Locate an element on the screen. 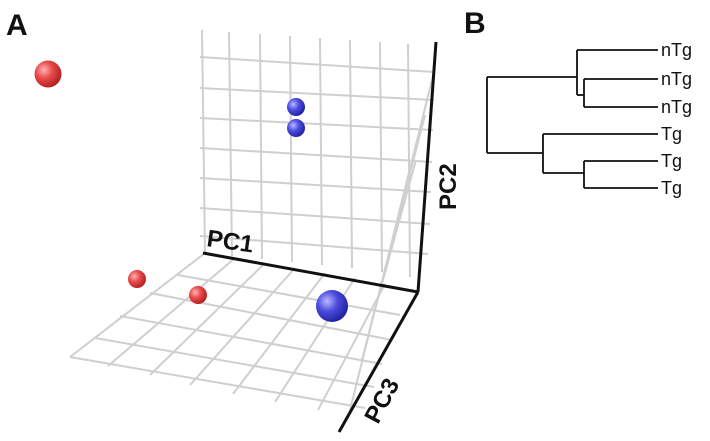  pc1-axis-label: PC1 is located at coordinates (230, 241).